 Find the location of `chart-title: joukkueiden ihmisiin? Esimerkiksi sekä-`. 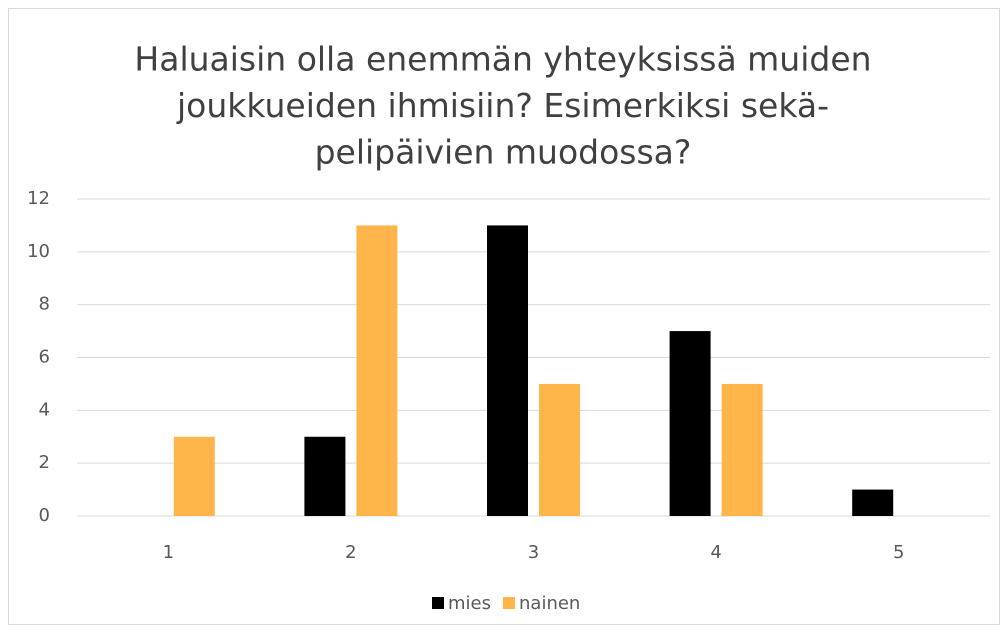

chart-title: joukkueiden ihmisiin? Esimerkiksi sekä- is located at coordinates (502, 105).